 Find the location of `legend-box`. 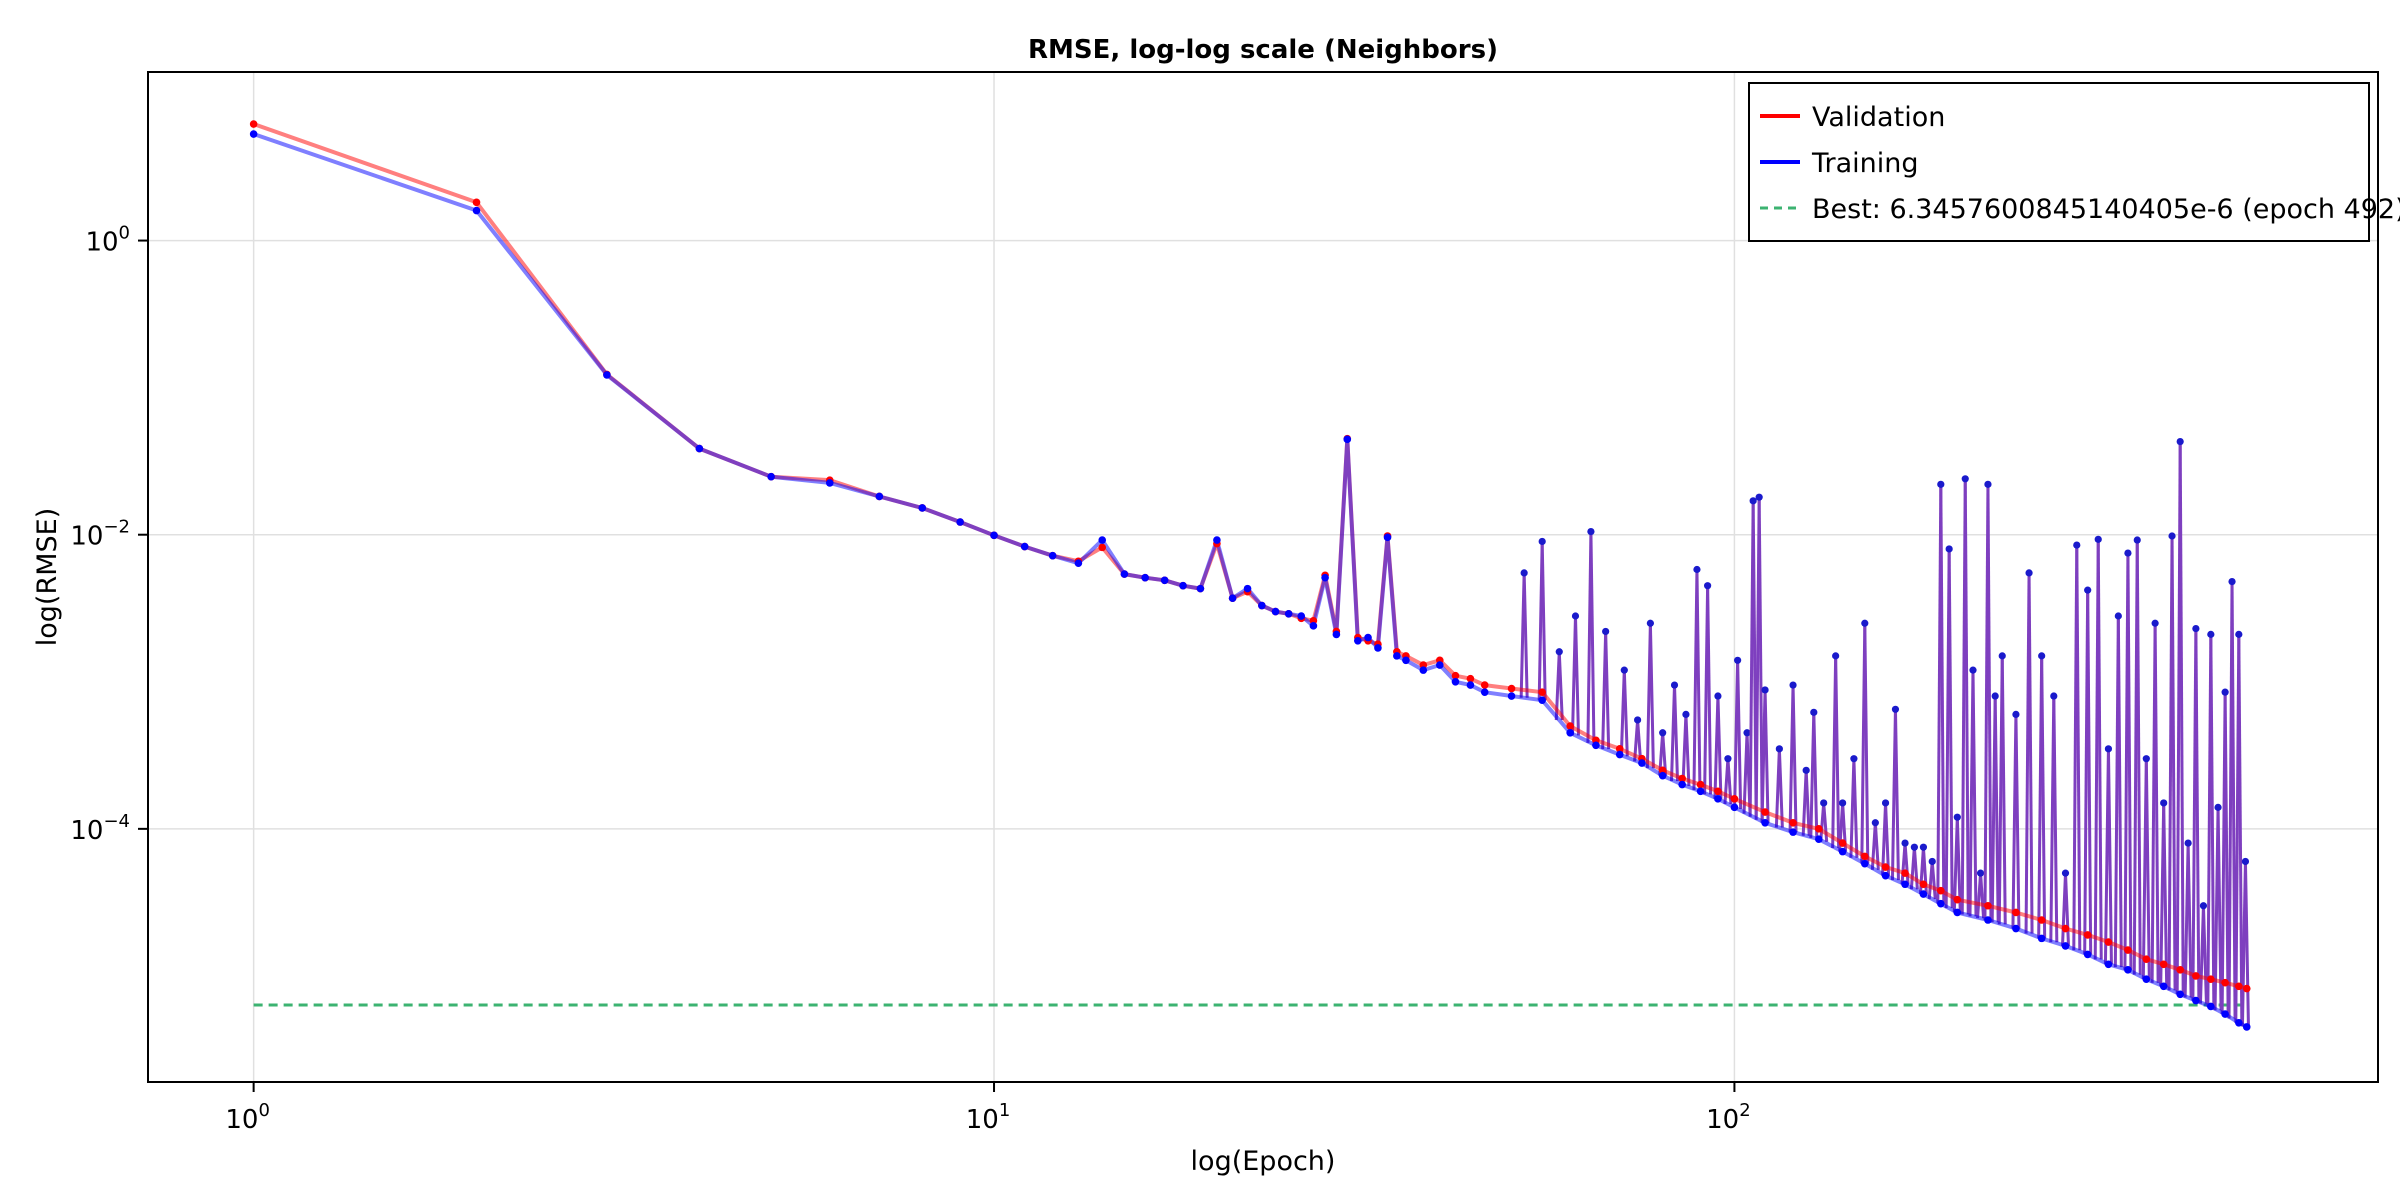

legend-box is located at coordinates (2059, 162).